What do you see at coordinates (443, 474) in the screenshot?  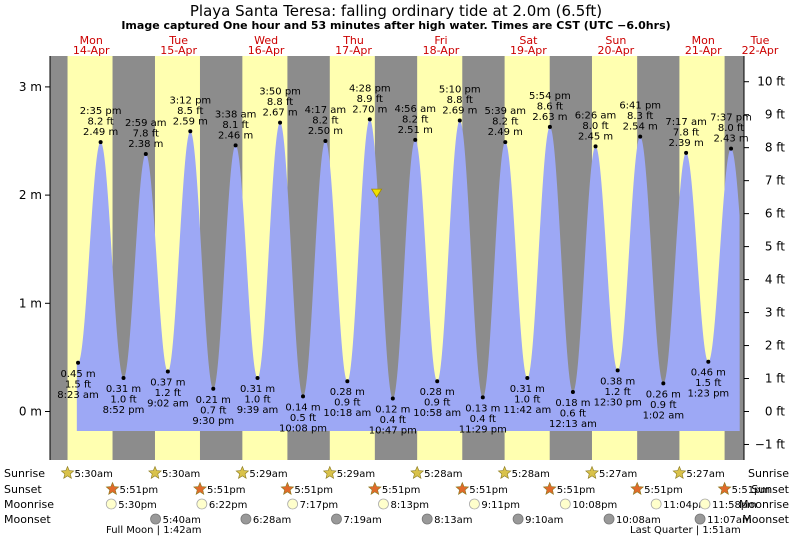 I see `sunrise-time: 5:28am` at bounding box center [443, 474].